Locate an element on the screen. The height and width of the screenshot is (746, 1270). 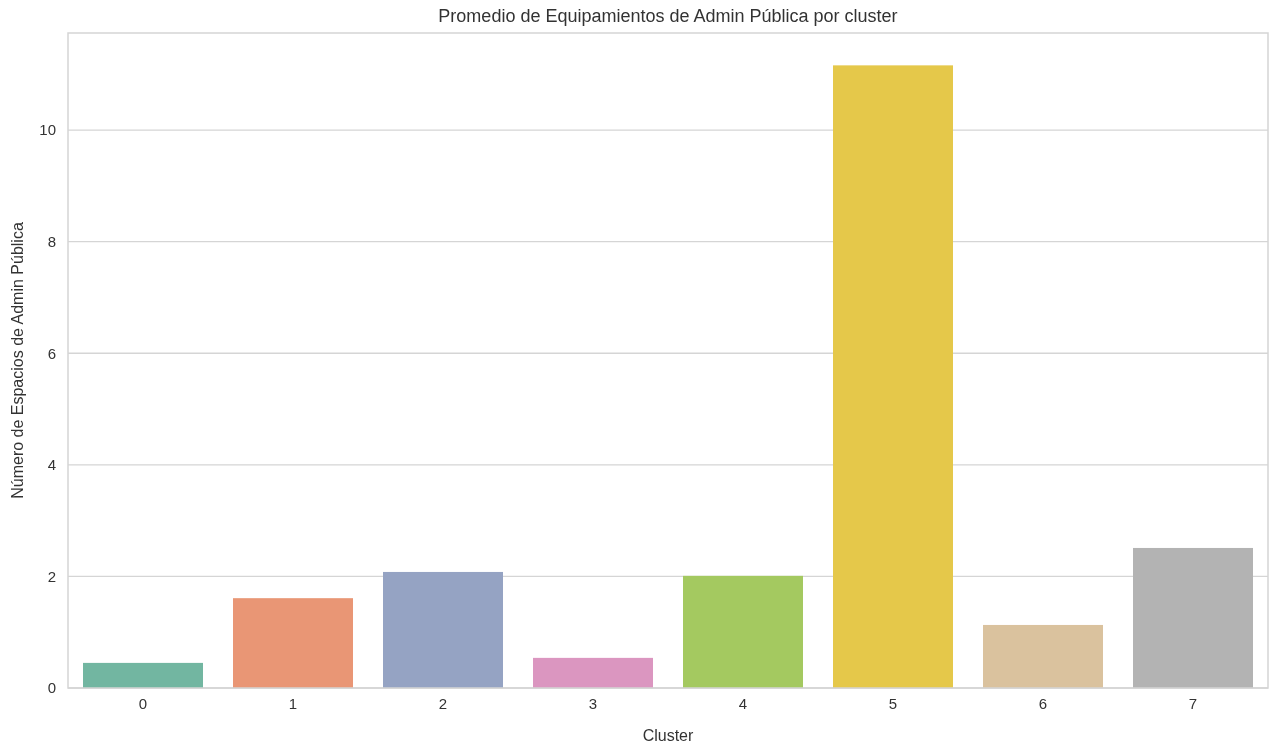
x-tick-label: 2 is located at coordinates (443, 703).